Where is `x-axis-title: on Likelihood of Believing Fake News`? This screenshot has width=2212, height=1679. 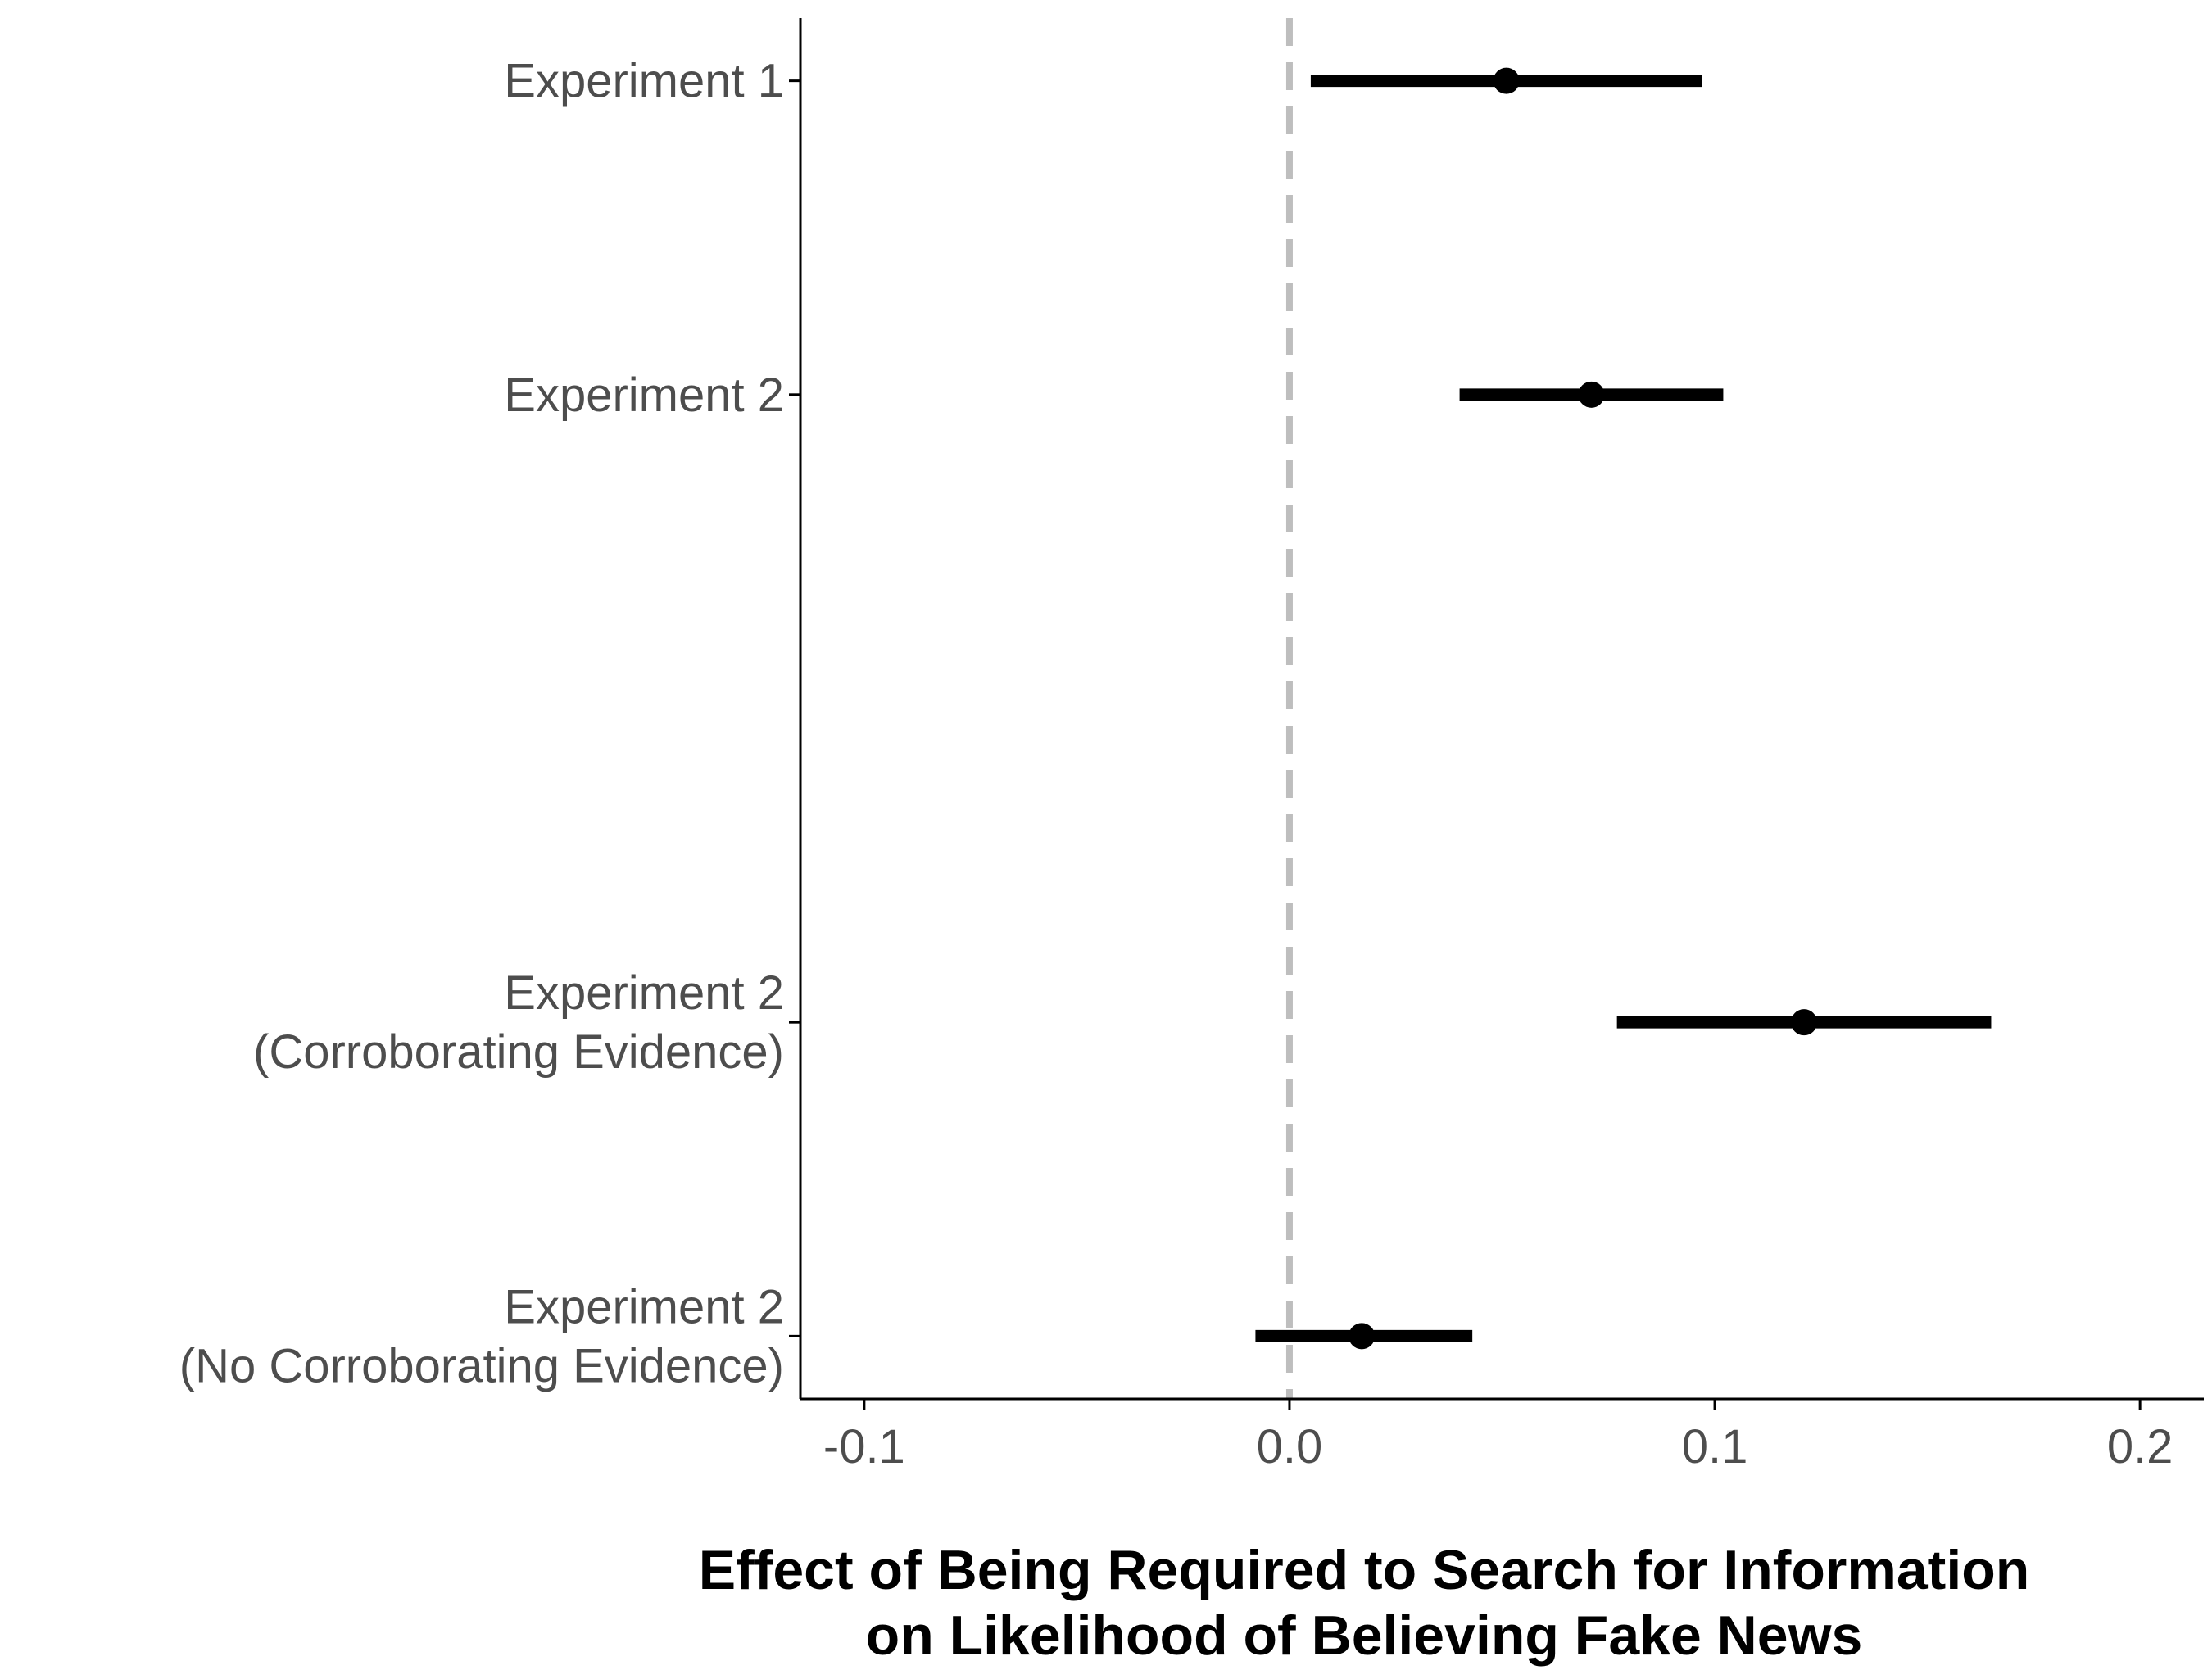
x-axis-title: on Likelihood of Believing Fake News is located at coordinates (1364, 1635).